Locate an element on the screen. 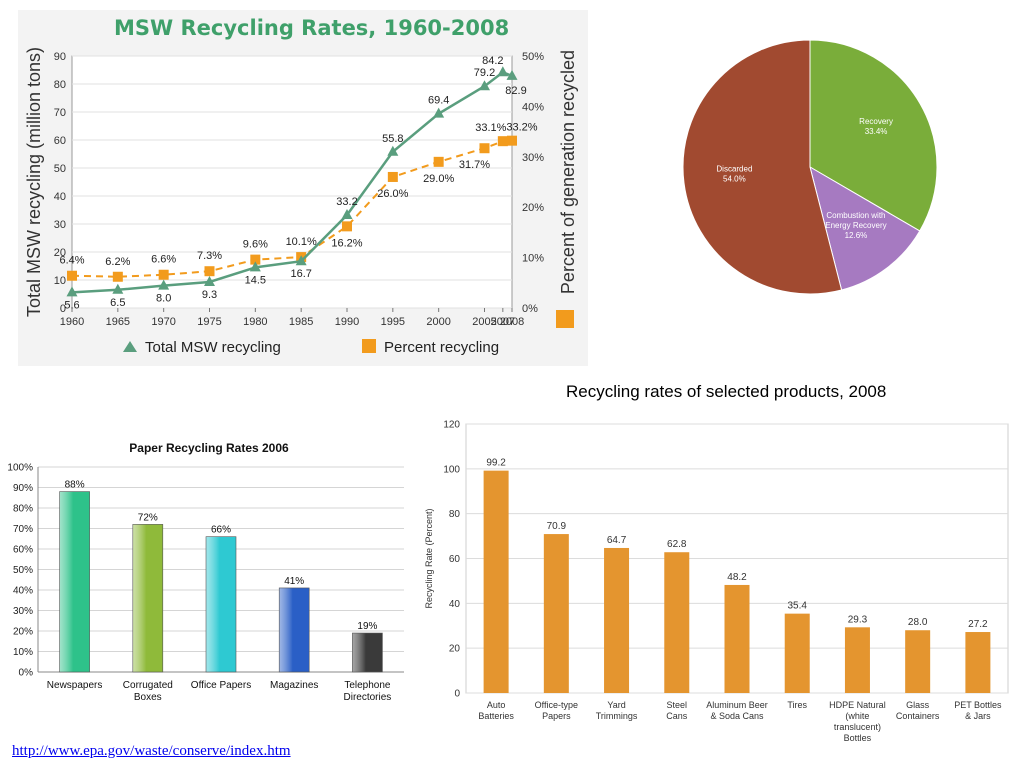 This screenshot has width=1024, height=768. paper-bar-label: 72% is located at coordinates (148, 517).